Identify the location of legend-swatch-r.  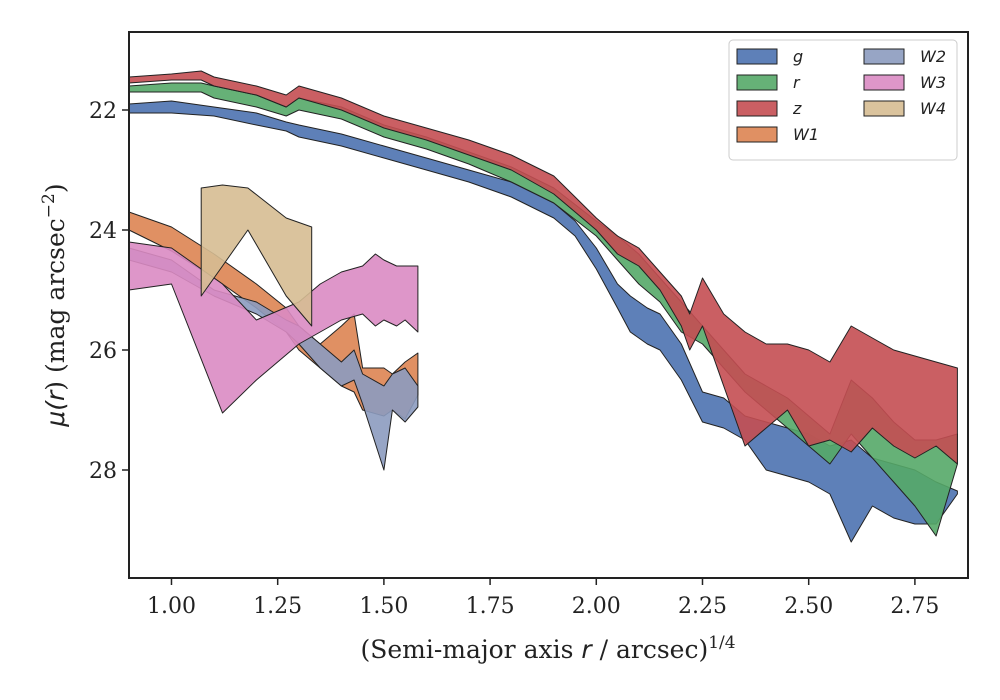
(757, 82).